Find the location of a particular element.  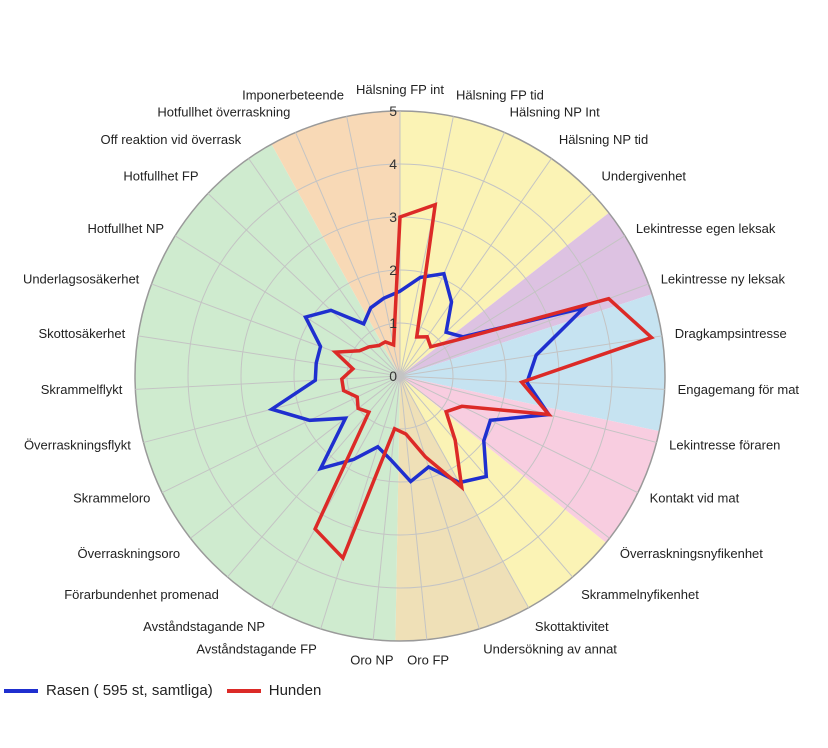

legend-item-rasen: Rasen ( 595 st, samtliga) is located at coordinates (108, 690).